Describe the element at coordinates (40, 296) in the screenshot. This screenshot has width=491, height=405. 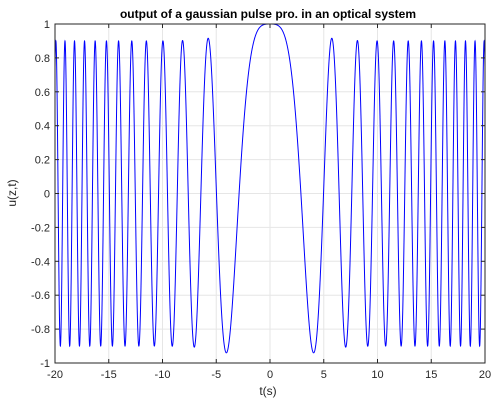
I see `y-tick-label: -0.6` at that location.